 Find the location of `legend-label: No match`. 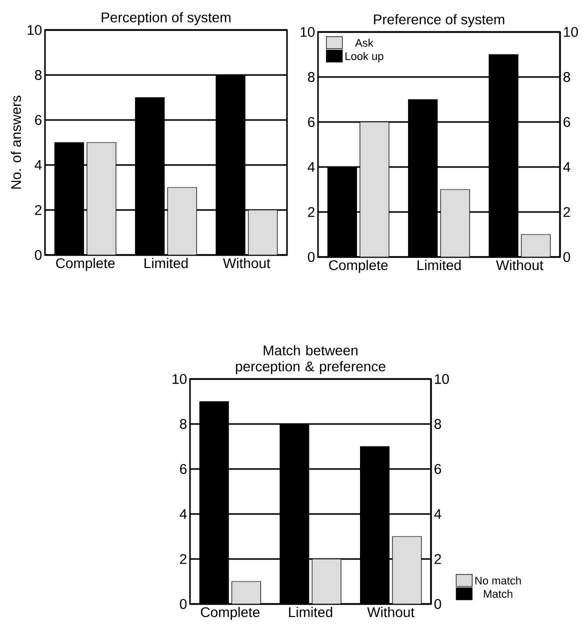

legend-label: No match is located at coordinates (498, 580).